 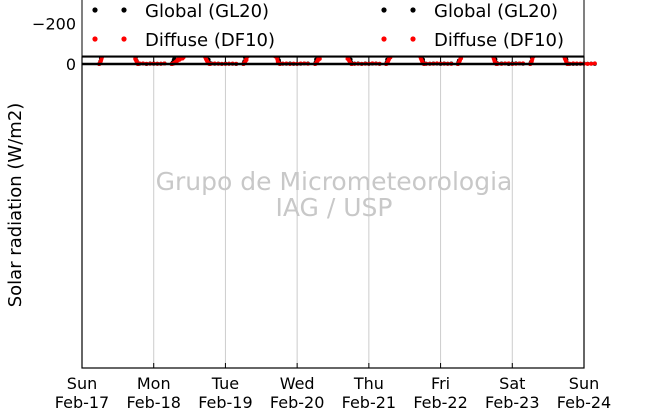 I want to click on x-tick-label-day: Tue, so click(x=225, y=383).